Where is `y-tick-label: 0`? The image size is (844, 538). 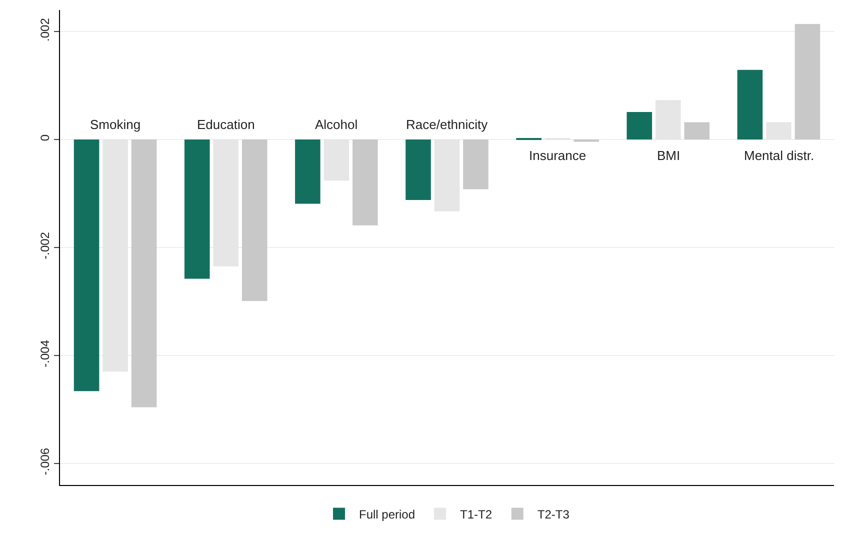 y-tick-label: 0 is located at coordinates (45, 138).